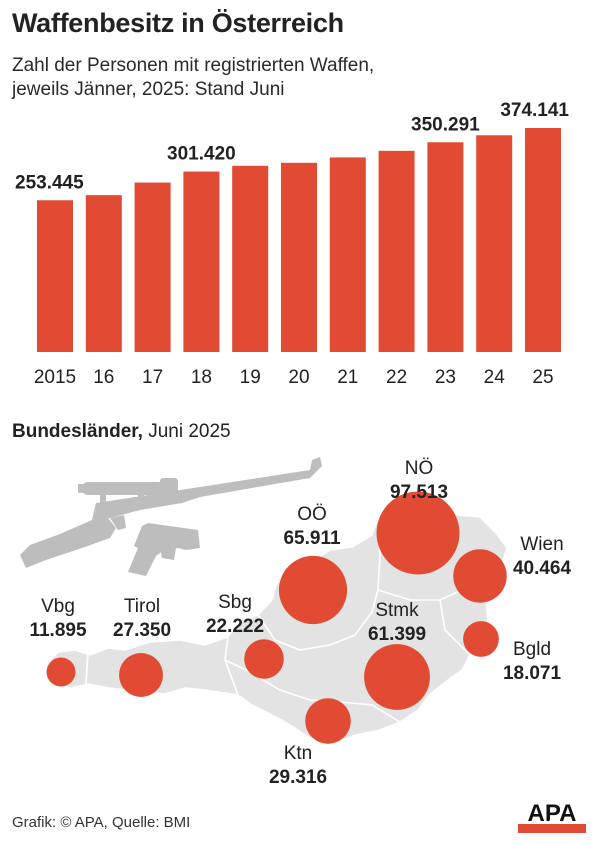 The width and height of the screenshot is (595, 844). What do you see at coordinates (186, 431) in the screenshot?
I see `section-label-rest: Juni 2025` at bounding box center [186, 431].